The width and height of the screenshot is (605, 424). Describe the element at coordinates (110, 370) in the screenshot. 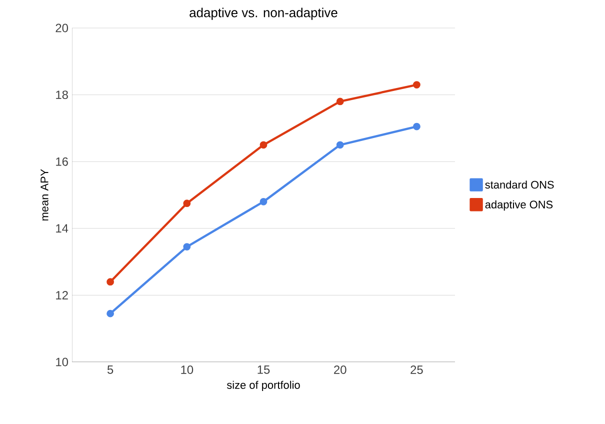

I see `x-tick-label: 5` at that location.